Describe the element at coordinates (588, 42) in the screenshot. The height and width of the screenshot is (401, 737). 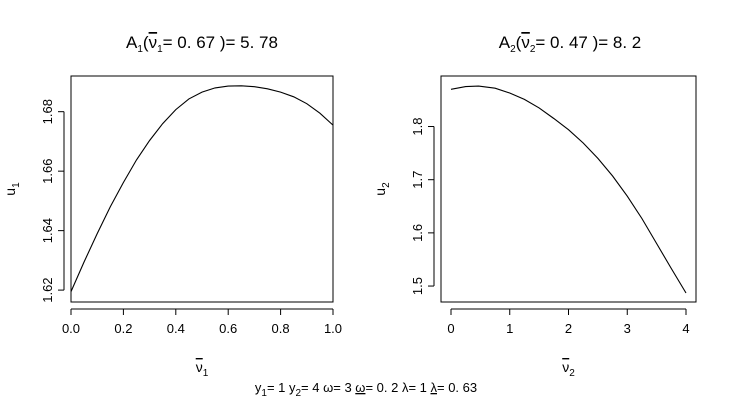
I see `title-text: = 0. 47 )= 8. 2` at that location.